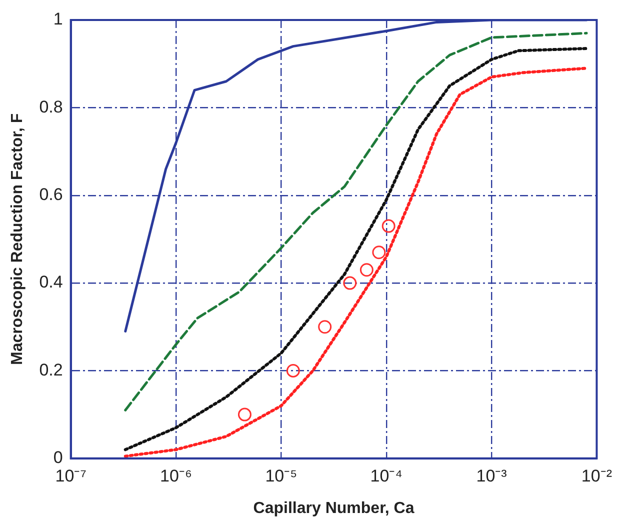 The image size is (620, 526). I want to click on x-tick-label: 10⁻⁵, so click(281, 476).